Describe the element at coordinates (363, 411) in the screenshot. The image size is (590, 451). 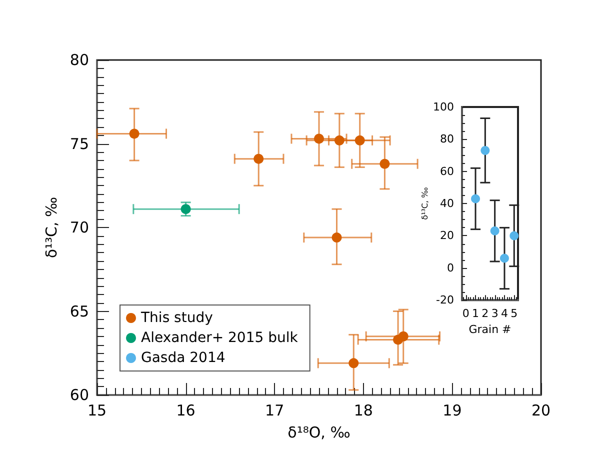
I see `x-tick-label: 18` at that location.